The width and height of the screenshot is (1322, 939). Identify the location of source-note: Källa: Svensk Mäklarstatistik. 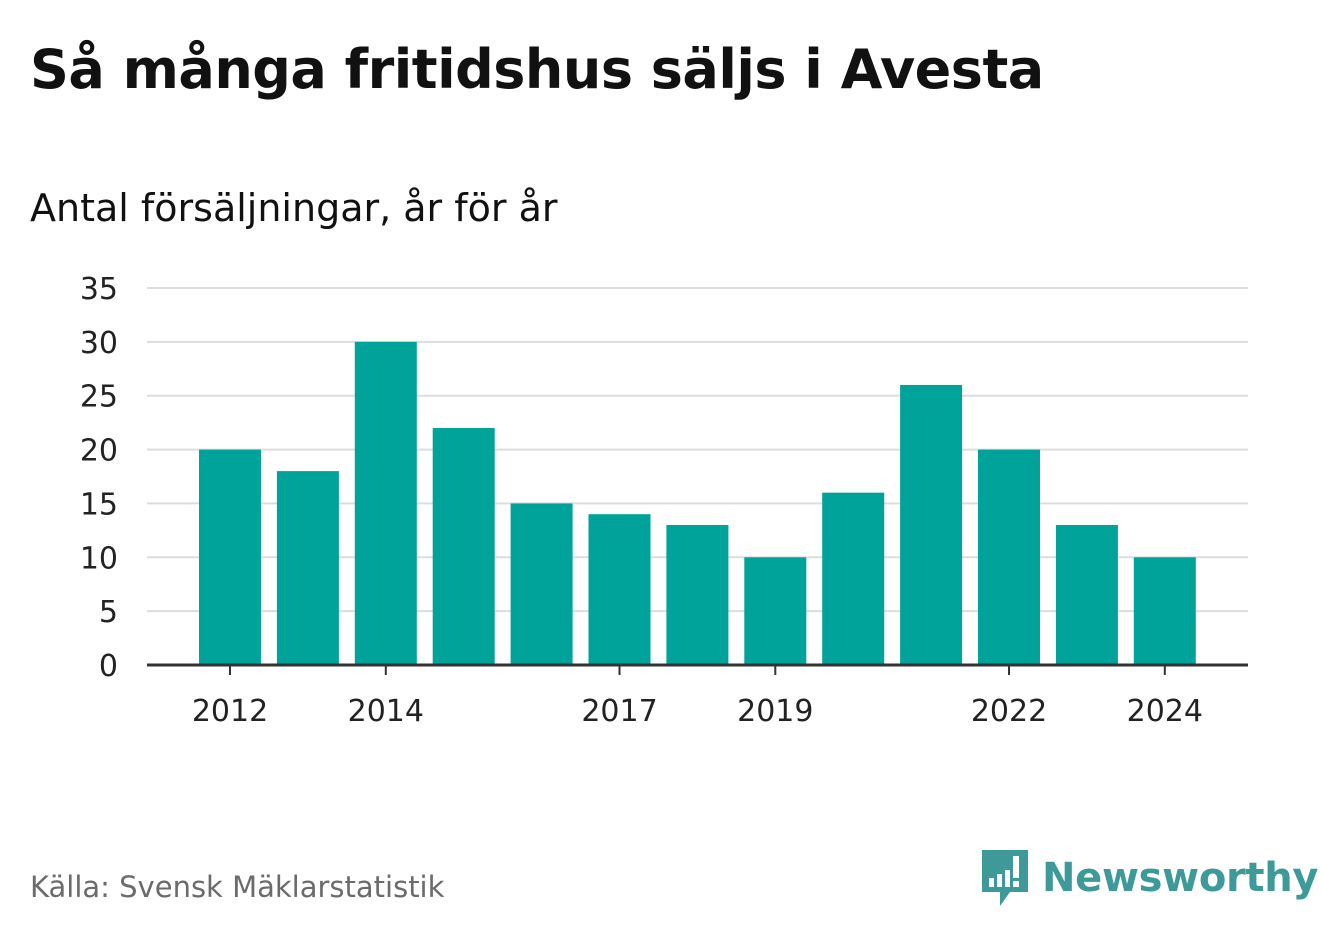
(237, 887).